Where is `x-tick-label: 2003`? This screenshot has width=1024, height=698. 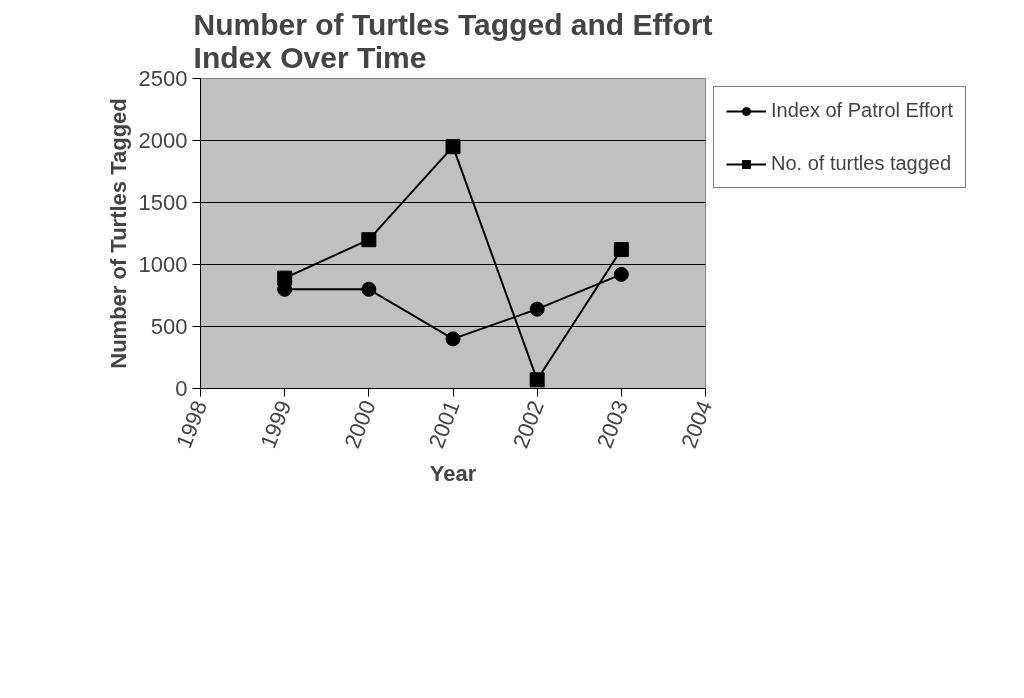
x-tick-label: 2003 is located at coordinates (612, 424).